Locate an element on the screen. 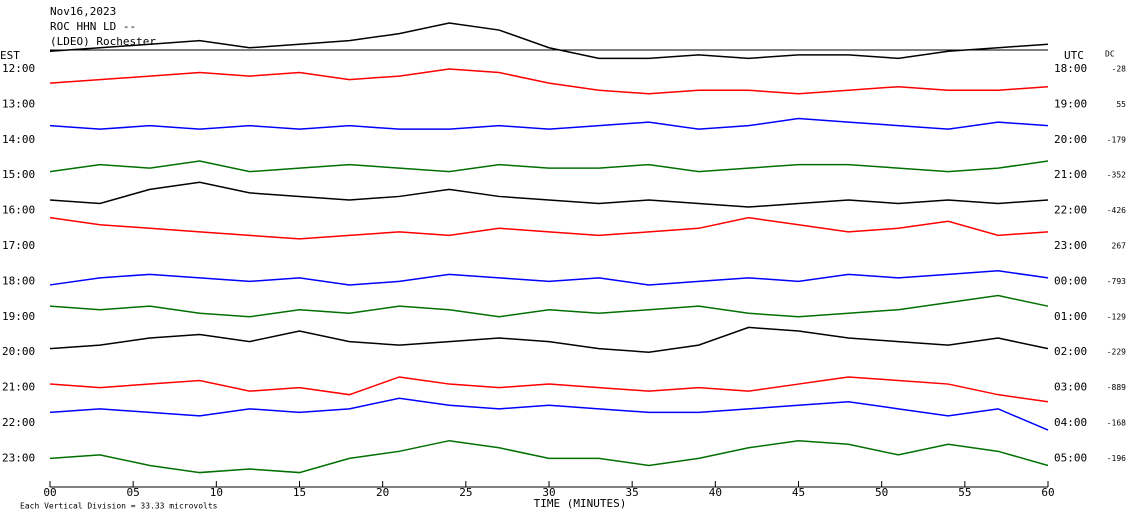  right-axis-title: UTC is located at coordinates (1074, 55).